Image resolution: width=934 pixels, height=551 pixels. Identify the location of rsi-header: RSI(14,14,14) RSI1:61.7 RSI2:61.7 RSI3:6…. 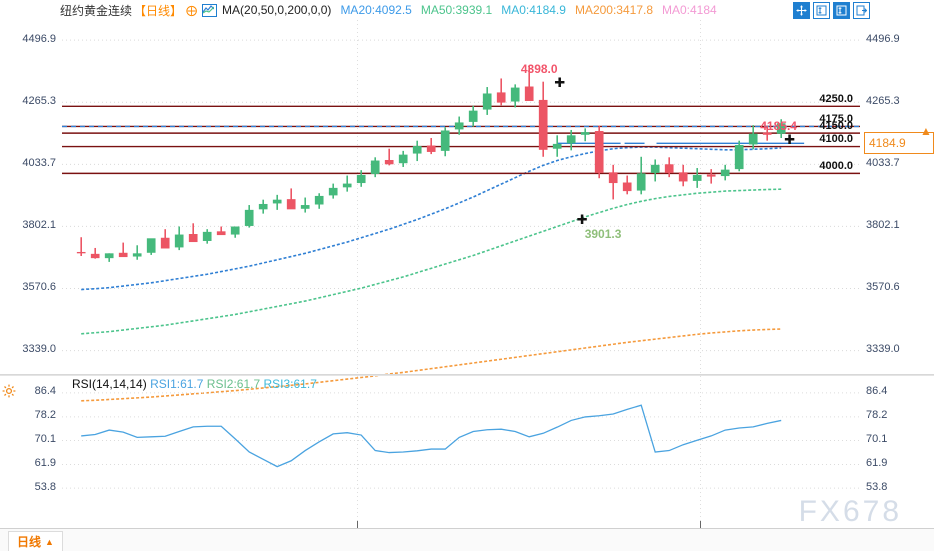
(194, 384).